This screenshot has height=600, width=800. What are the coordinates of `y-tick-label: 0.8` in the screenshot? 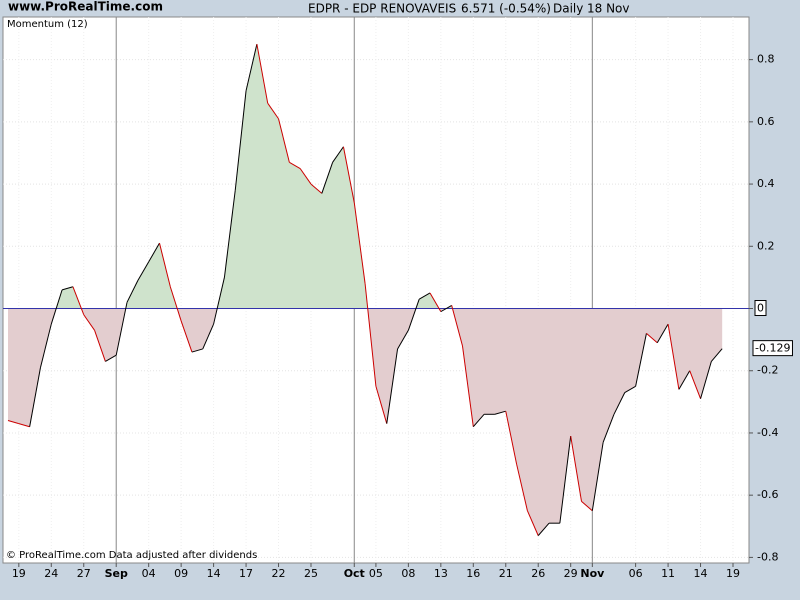 It's located at (766, 59).